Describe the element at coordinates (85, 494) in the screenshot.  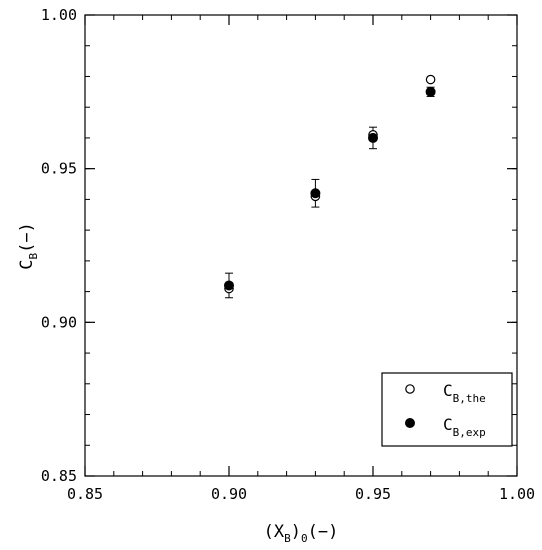
I see `x-tick-label: 0.85` at that location.